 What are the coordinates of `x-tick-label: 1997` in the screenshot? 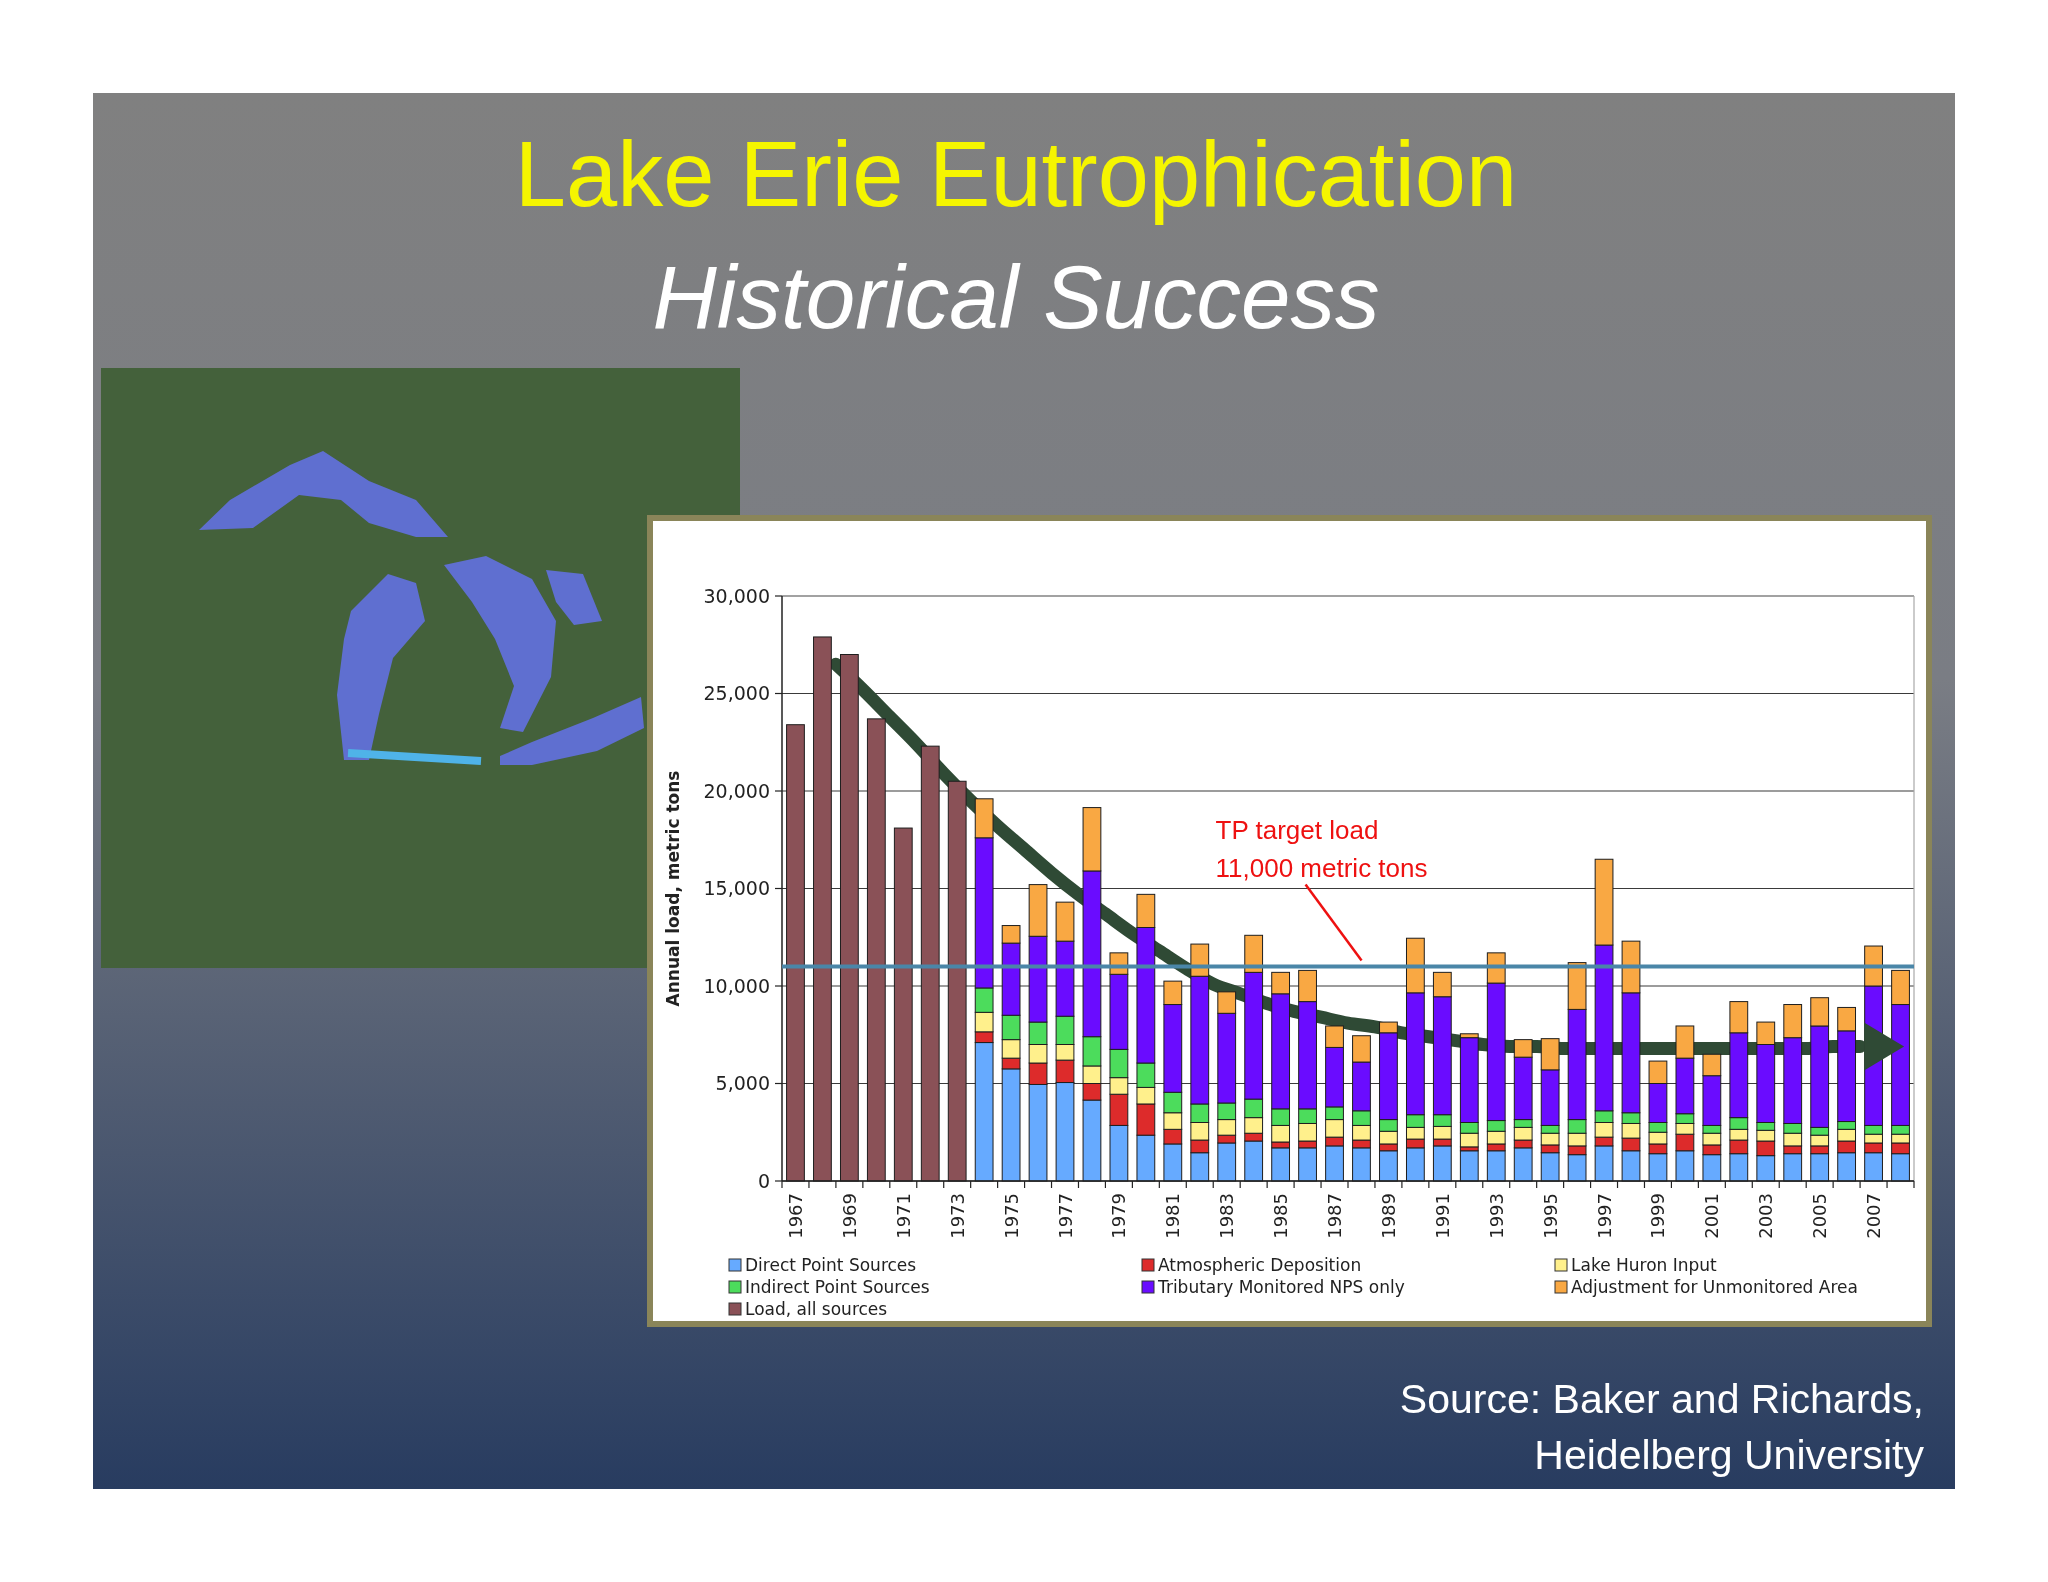 It's located at (1604, 1216).